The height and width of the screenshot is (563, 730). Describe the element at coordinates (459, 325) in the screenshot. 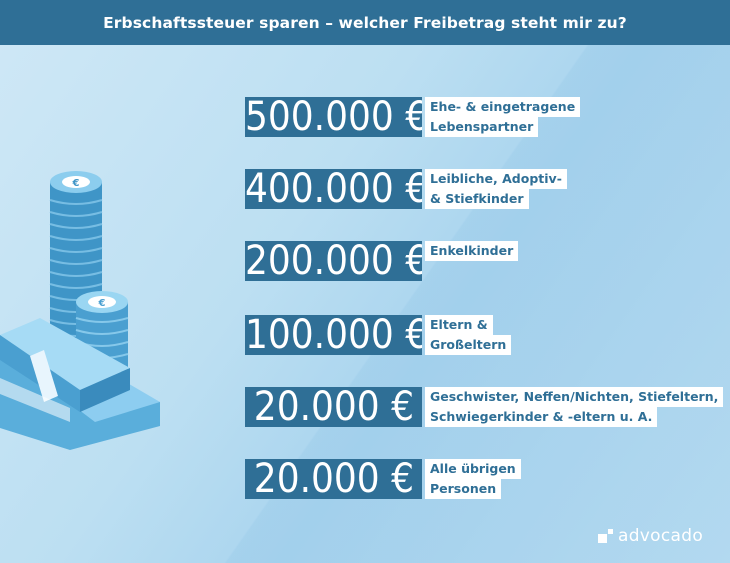

I see `allowance-label-line: Eltern &` at that location.